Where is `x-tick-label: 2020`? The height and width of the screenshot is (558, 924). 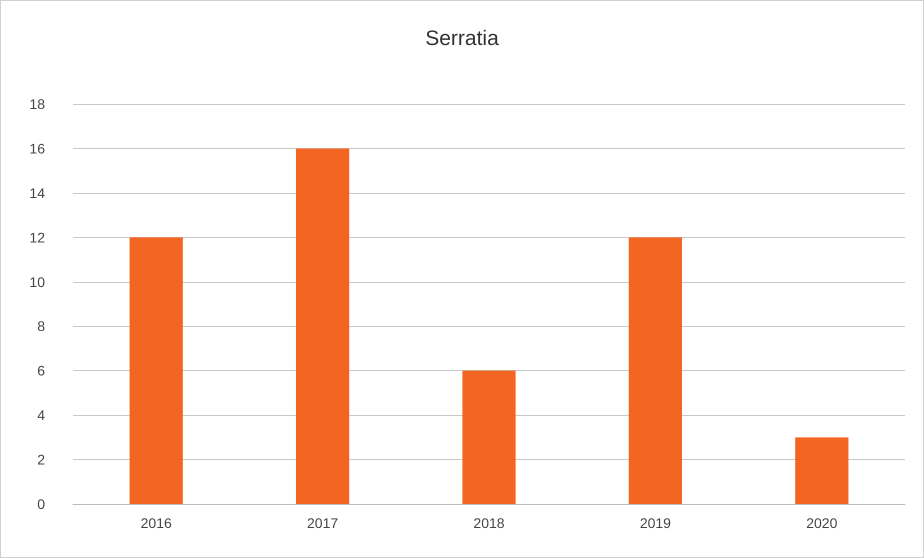
x-tick-label: 2020 is located at coordinates (822, 523).